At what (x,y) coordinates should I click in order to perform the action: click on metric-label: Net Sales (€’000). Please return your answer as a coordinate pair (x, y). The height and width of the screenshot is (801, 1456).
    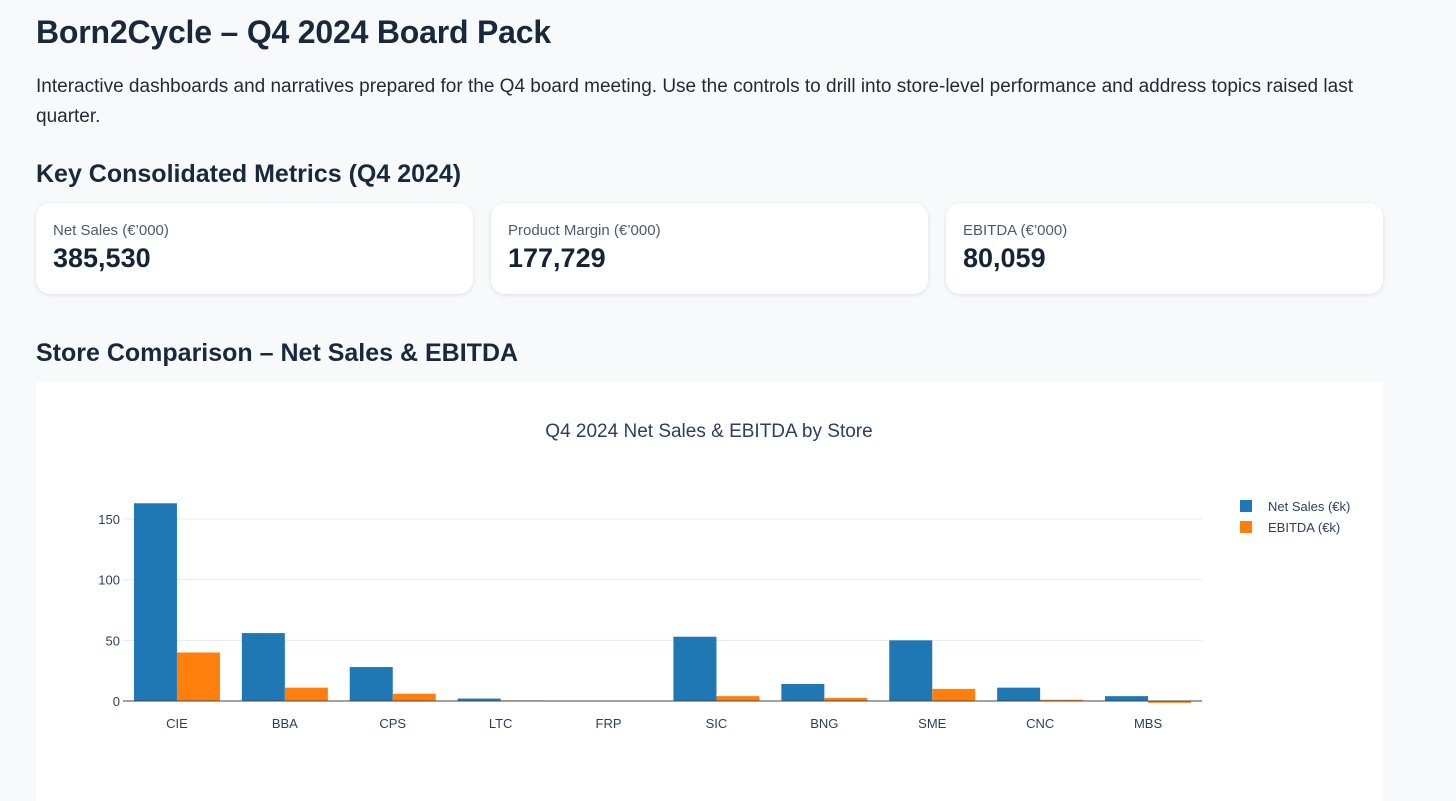
    Looking at the image, I should click on (111, 230).